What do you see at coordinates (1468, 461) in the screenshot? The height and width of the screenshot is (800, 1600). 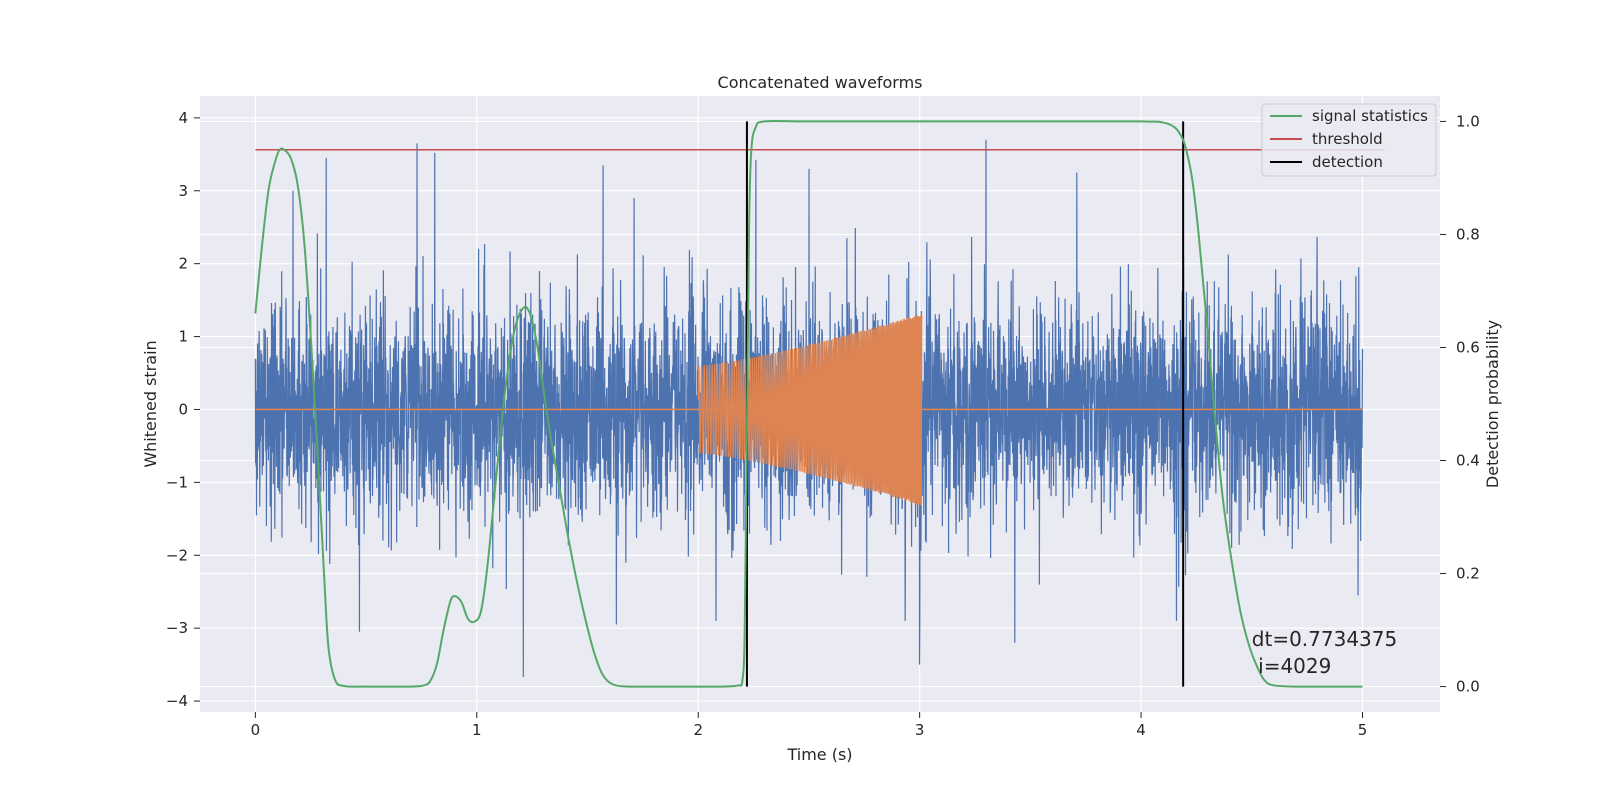 I see `y2-tick-label: 0.4` at bounding box center [1468, 461].